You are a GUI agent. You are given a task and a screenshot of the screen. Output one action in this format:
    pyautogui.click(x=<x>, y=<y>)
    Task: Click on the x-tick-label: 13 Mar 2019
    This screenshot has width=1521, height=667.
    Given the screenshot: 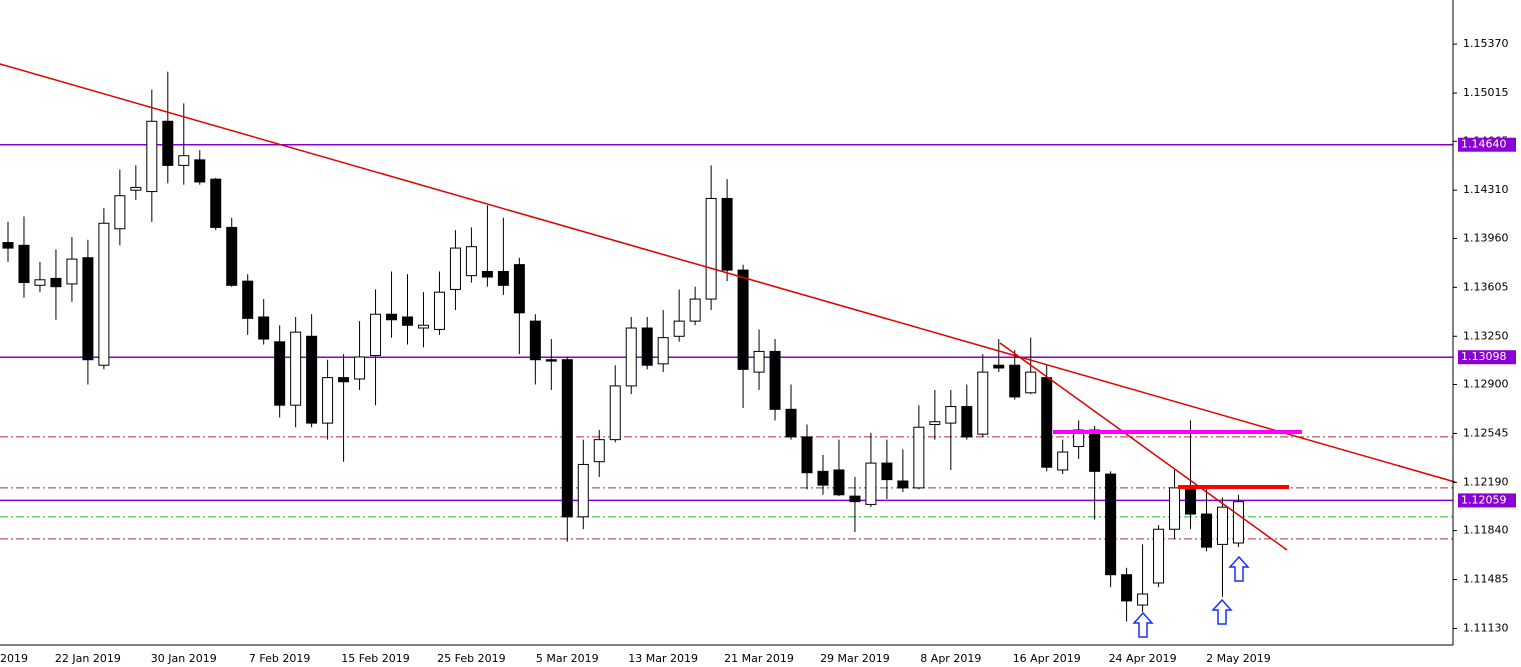 What is the action you would take?
    pyautogui.click(x=663, y=658)
    